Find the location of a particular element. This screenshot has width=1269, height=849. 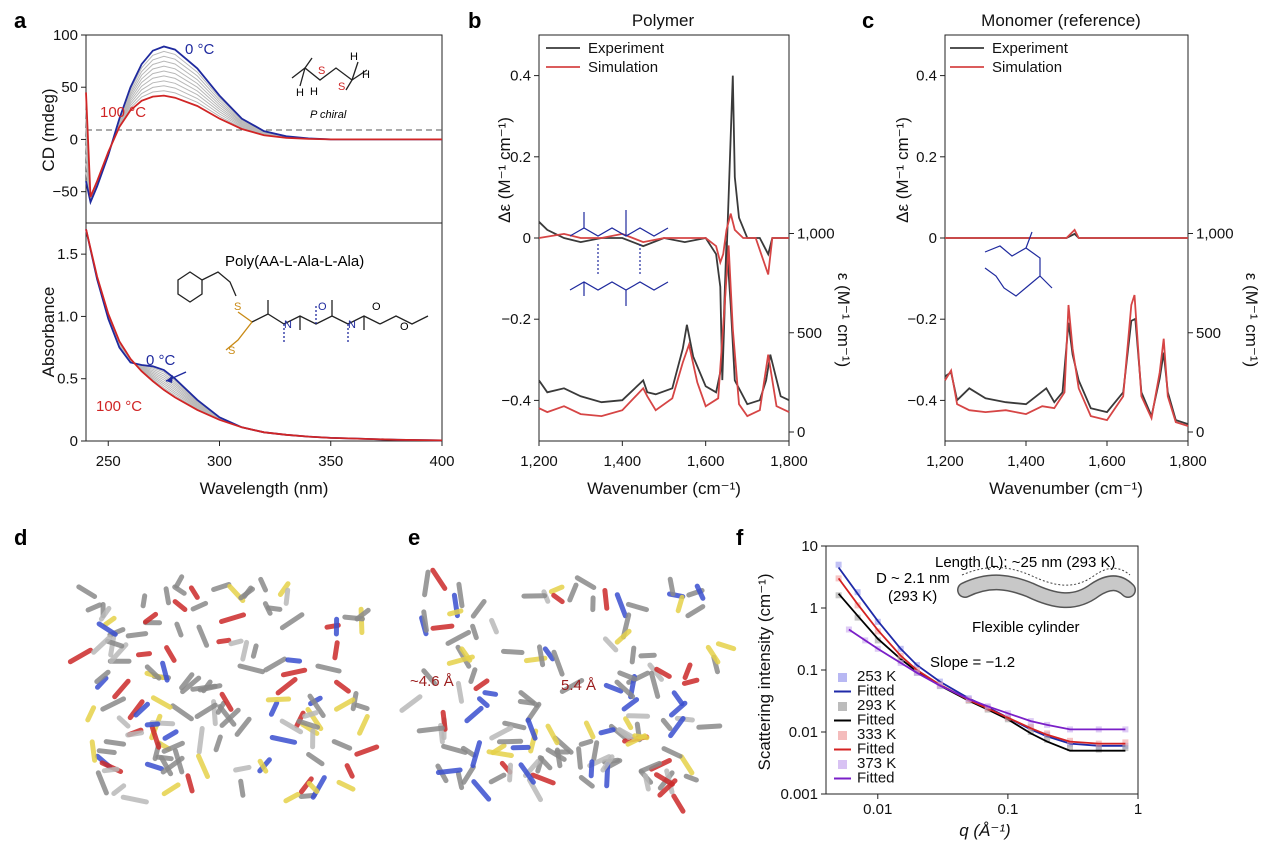

panel-f-diam-label-2: (293 K) is located at coordinates (912, 596).